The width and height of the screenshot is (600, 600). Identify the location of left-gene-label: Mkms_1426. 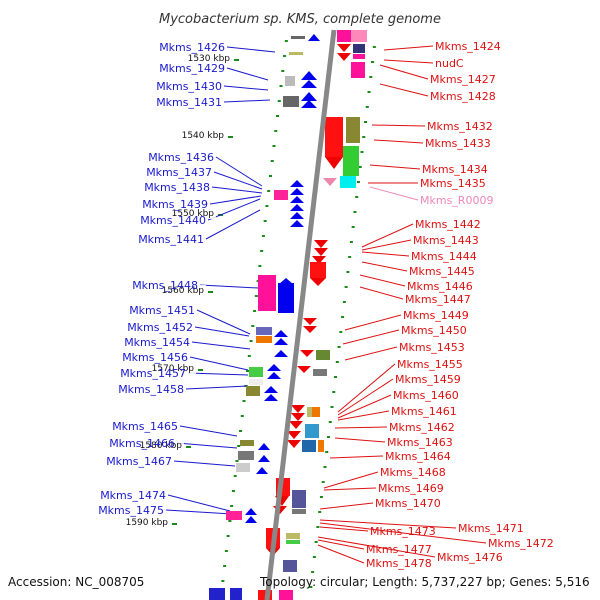
(192, 47).